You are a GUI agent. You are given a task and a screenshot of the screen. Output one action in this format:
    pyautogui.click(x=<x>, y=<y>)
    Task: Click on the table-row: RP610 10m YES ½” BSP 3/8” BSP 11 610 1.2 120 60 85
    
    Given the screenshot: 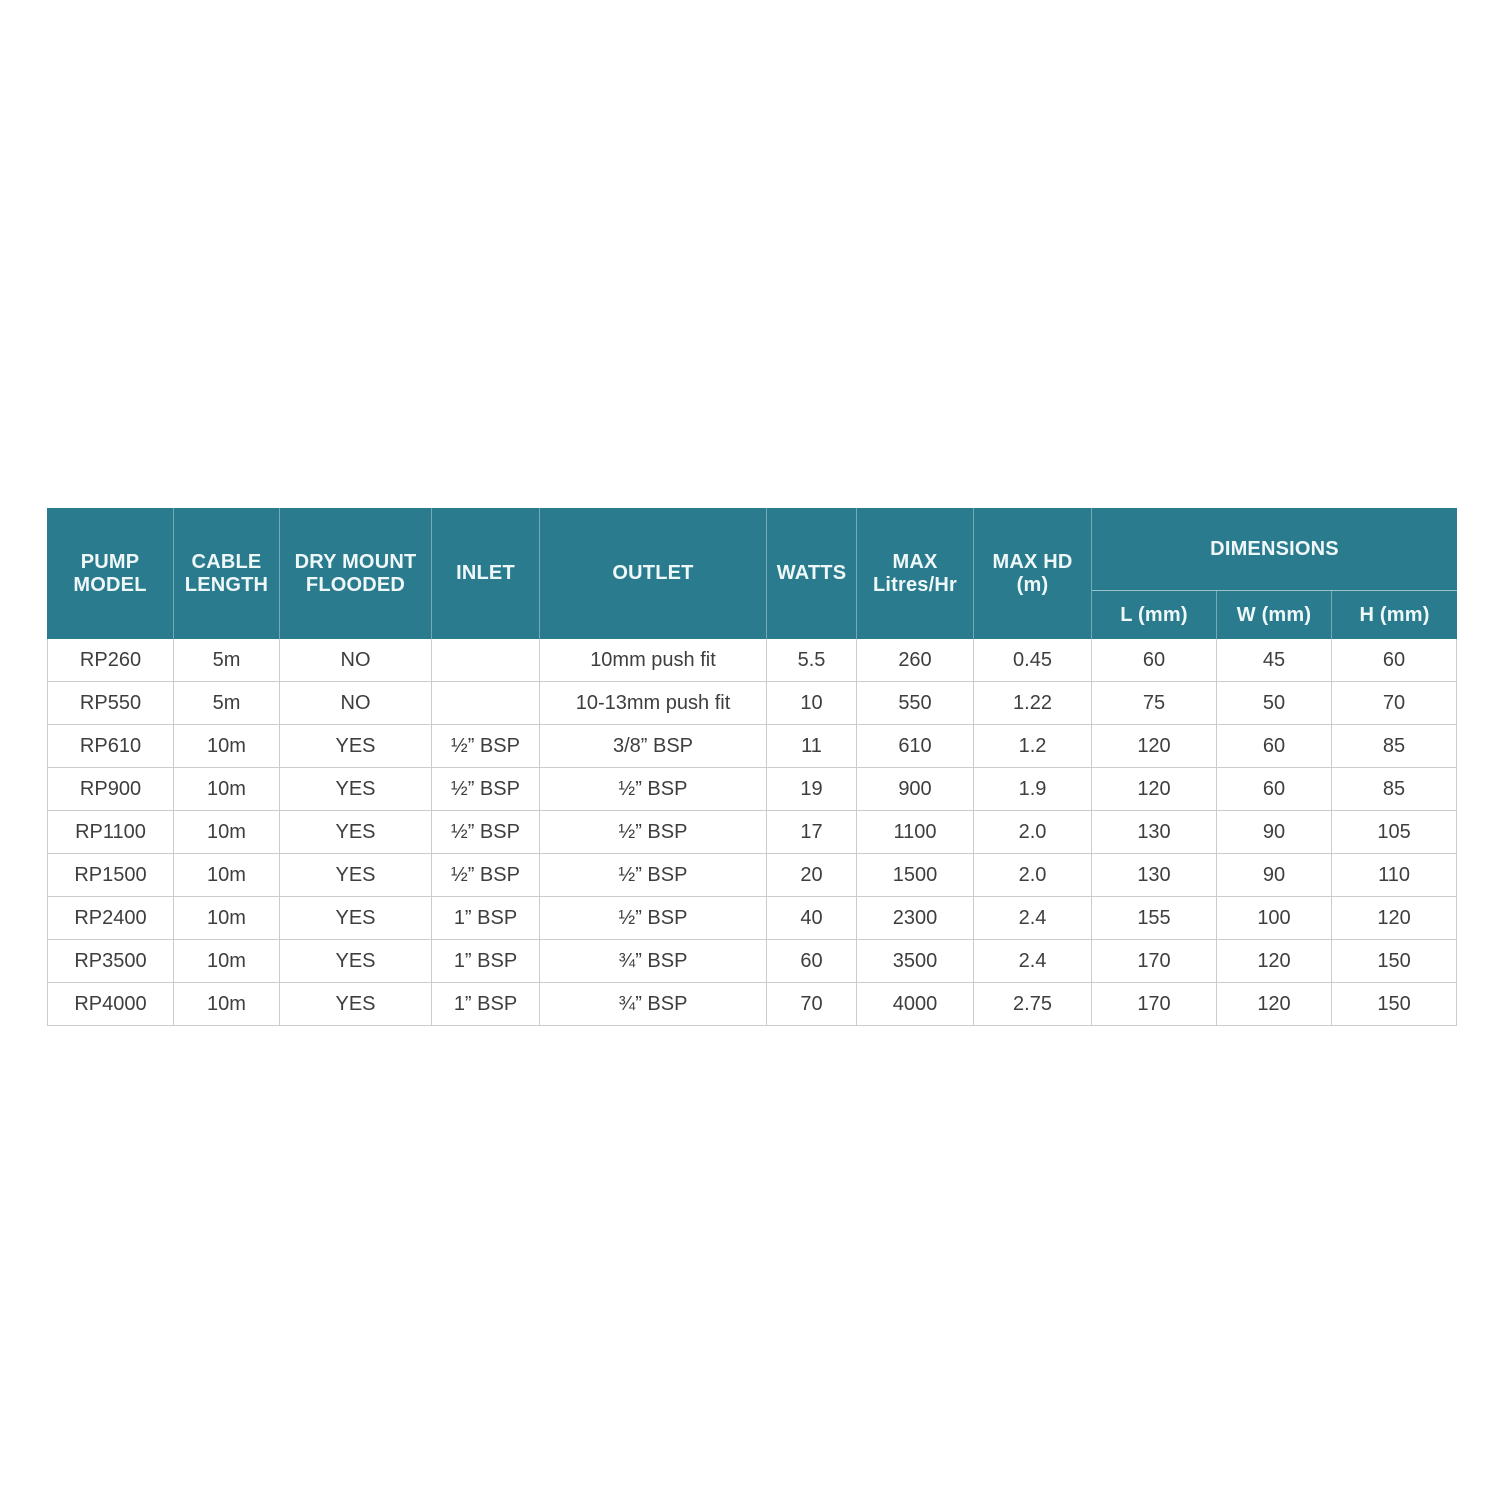 What is the action you would take?
    pyautogui.click(x=752, y=746)
    